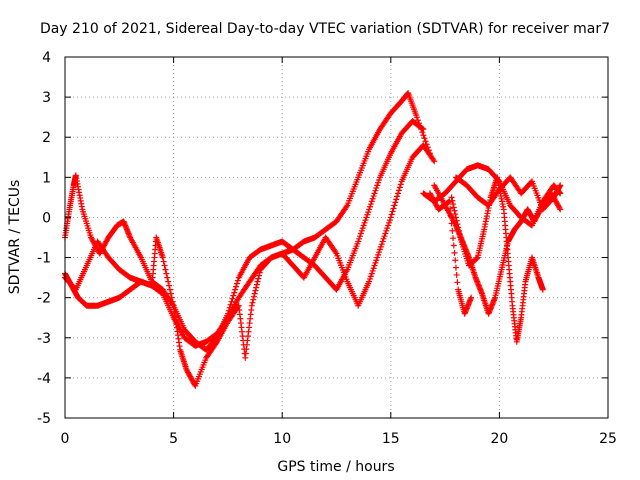  Describe the element at coordinates (282, 439) in the screenshot. I see `x-tick-label: 10` at that location.